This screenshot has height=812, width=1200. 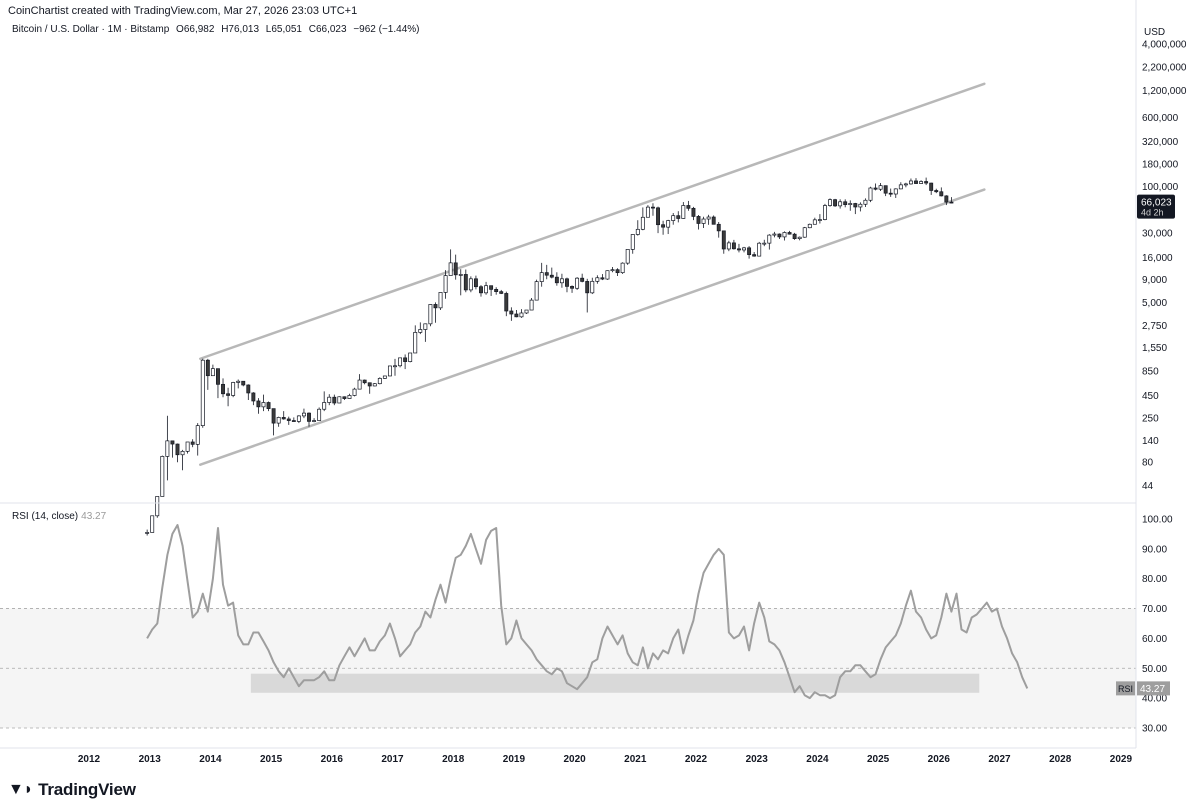 I want to click on price-axis-label: 80, so click(x=1148, y=463).